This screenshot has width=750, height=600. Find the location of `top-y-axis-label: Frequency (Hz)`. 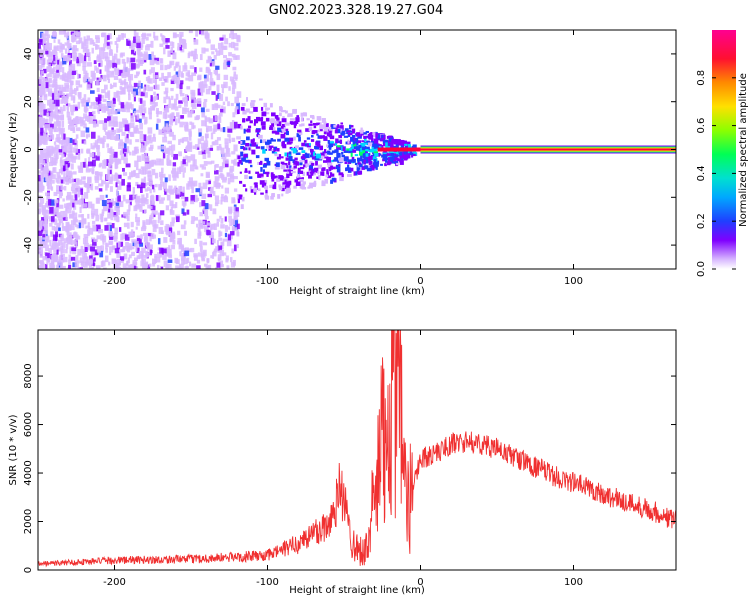

top-y-axis-label: Frequency (Hz) is located at coordinates (13, 150).